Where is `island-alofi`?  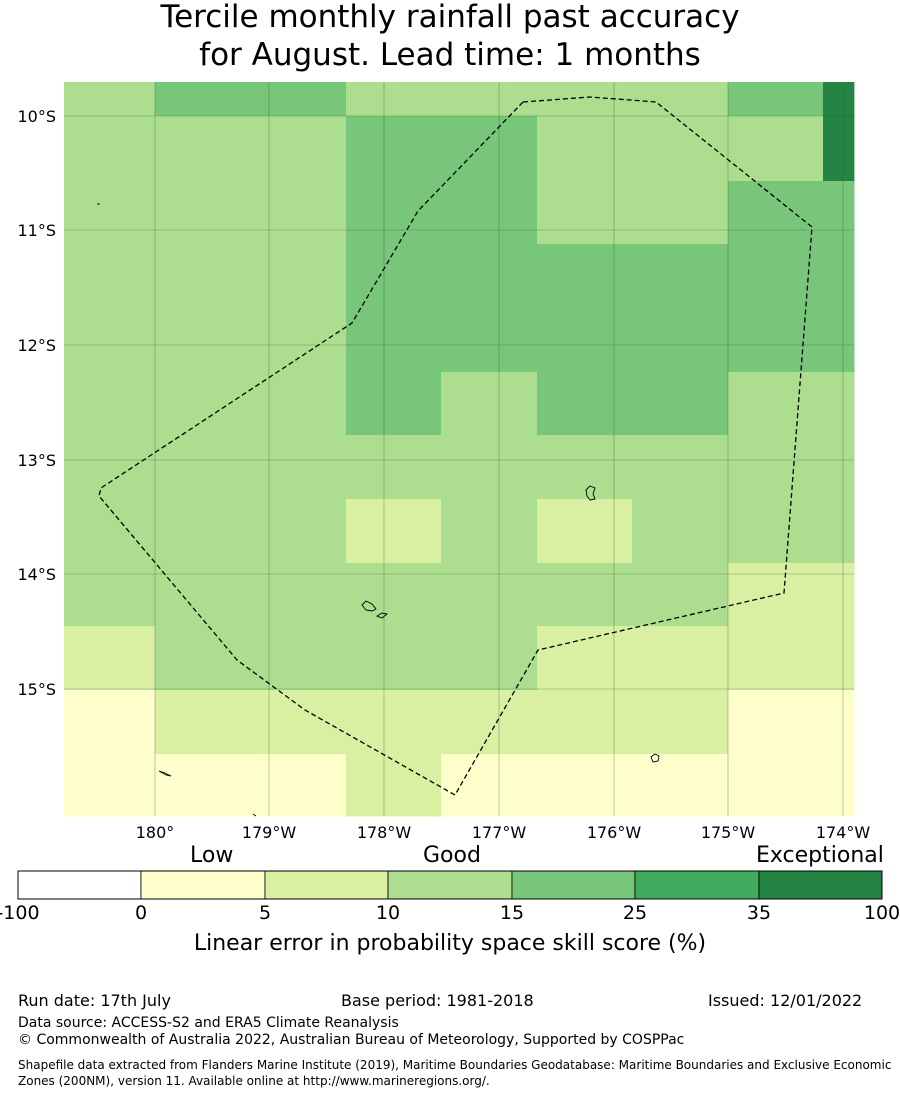 island-alofi is located at coordinates (382, 615).